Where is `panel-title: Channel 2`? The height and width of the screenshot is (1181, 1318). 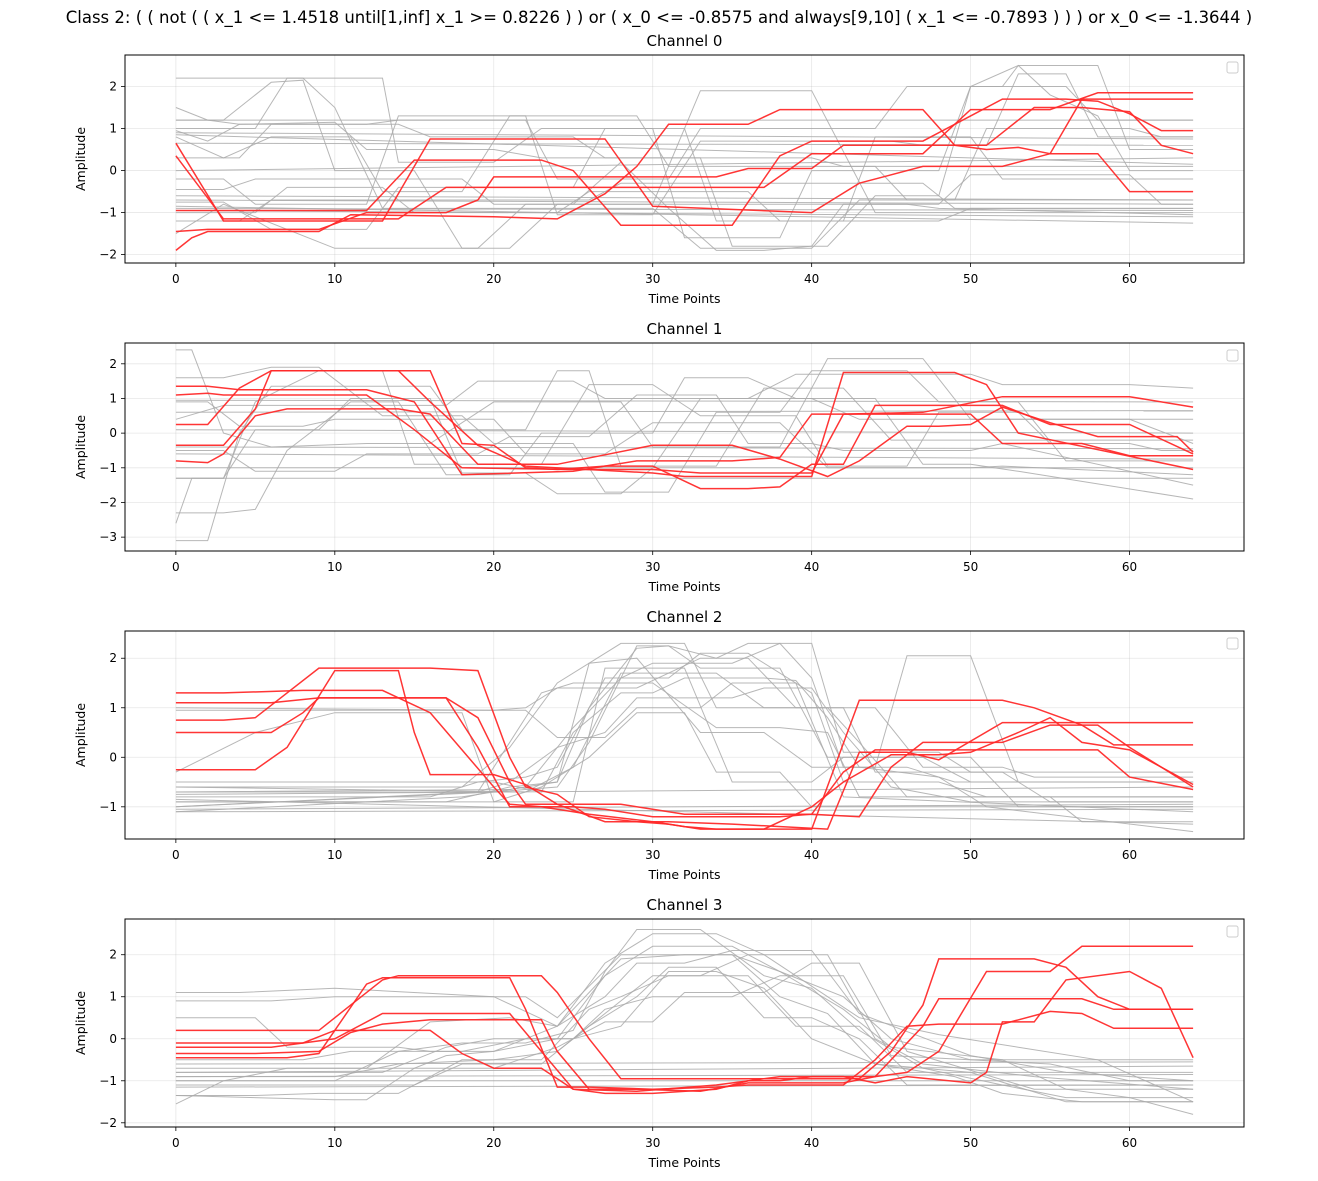 panel-title: Channel 2 is located at coordinates (685, 617).